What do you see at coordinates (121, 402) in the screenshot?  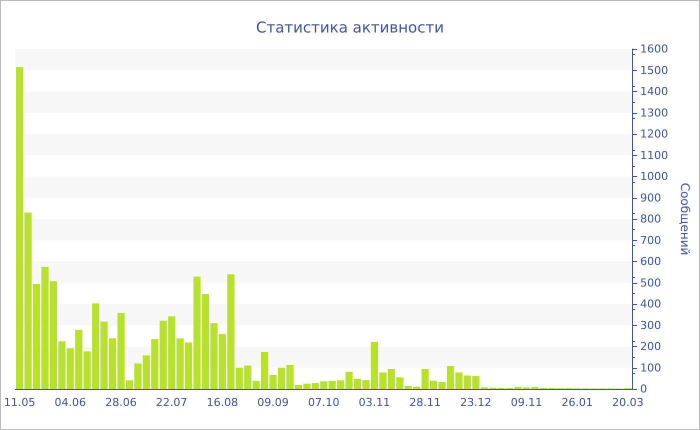 I see `x-tick-label: 28.06` at bounding box center [121, 402].